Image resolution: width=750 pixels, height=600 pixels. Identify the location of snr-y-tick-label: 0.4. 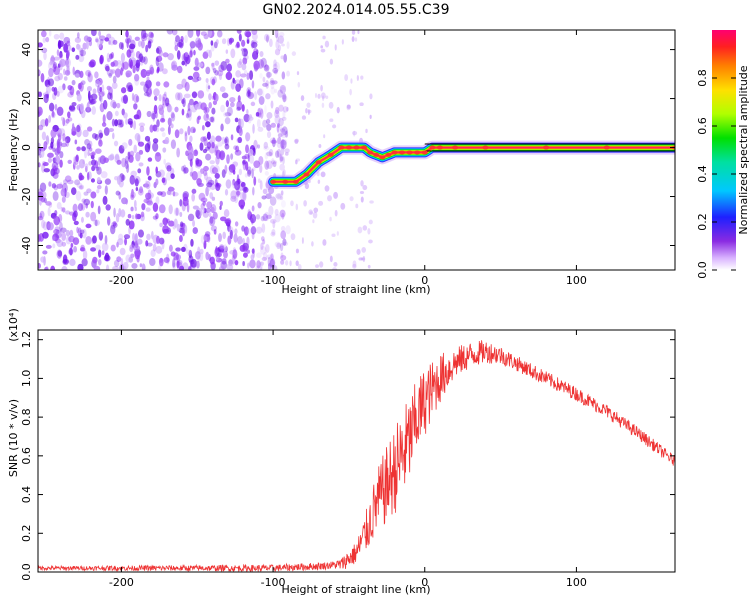
(26, 495).